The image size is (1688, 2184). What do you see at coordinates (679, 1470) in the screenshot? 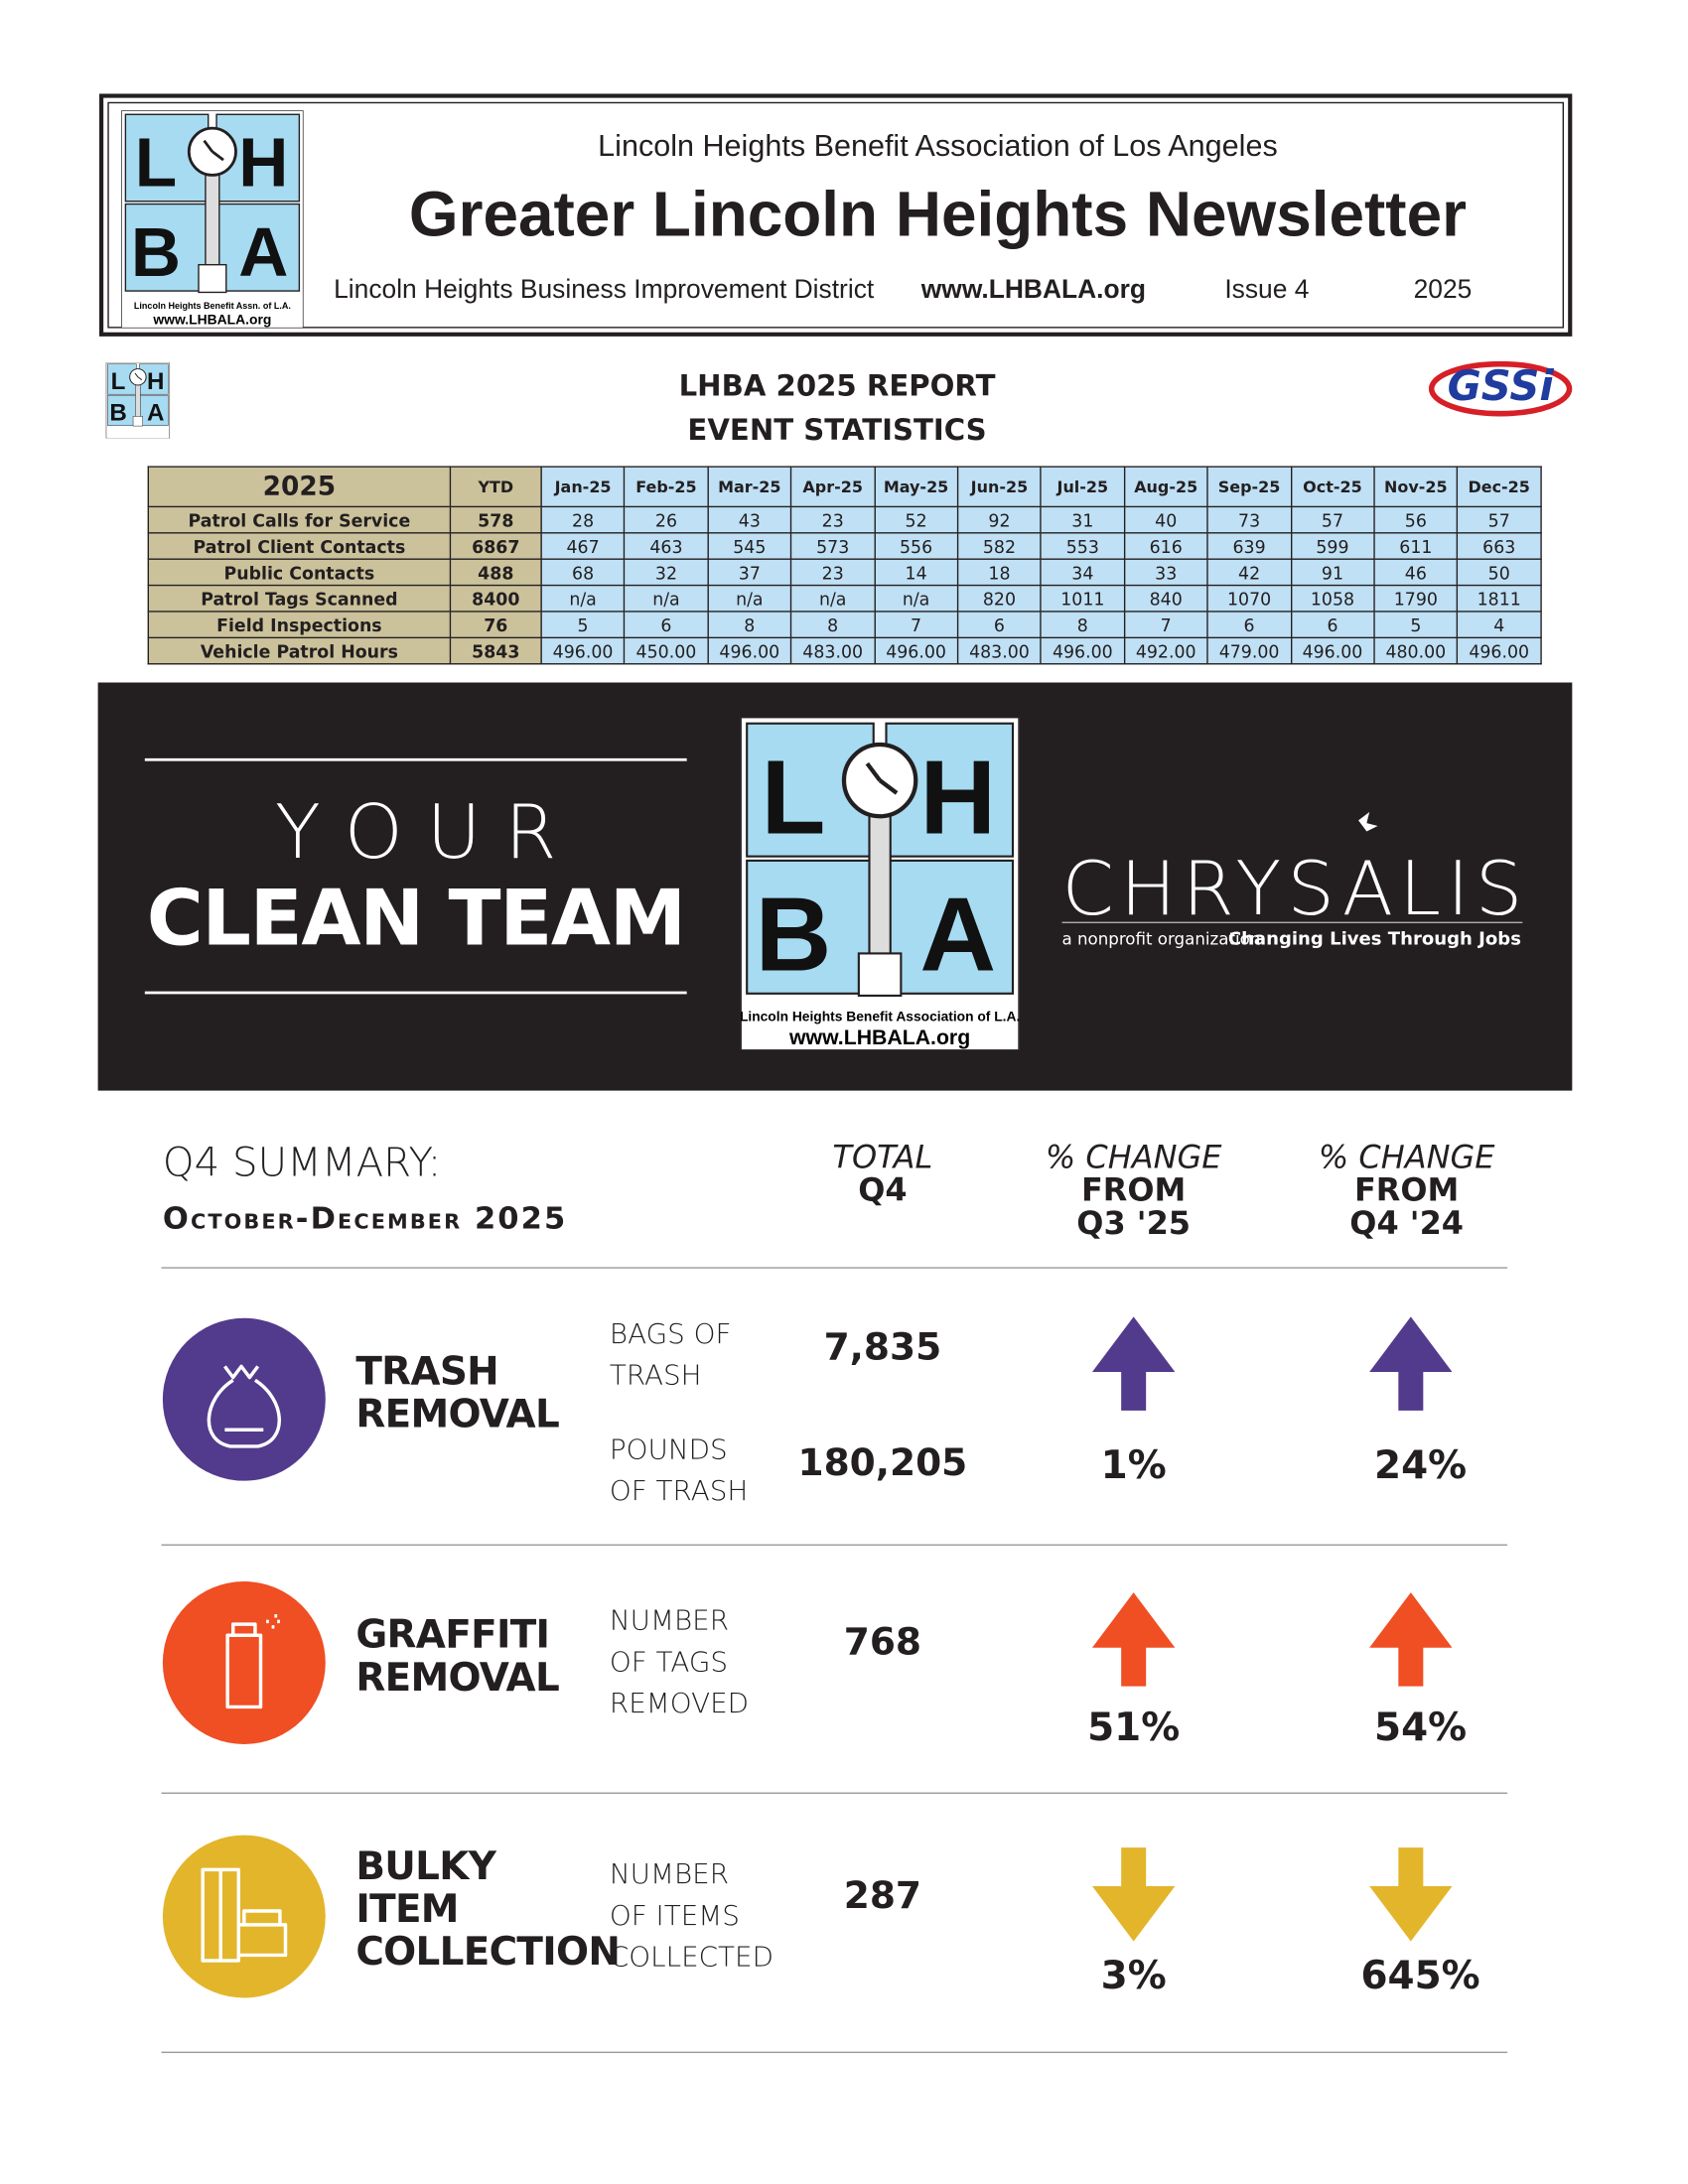
I see `metric-label: POUNDS OF TRASH` at bounding box center [679, 1470].